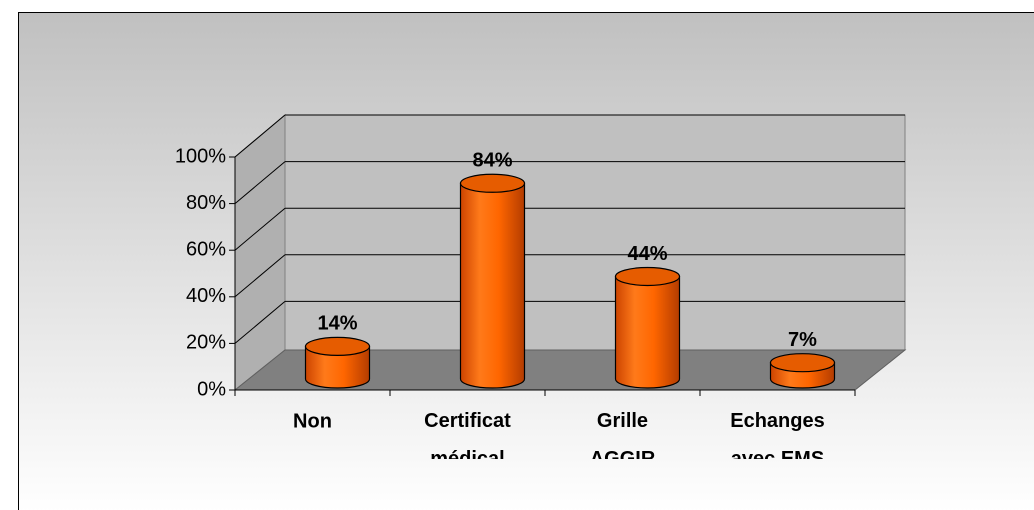 The height and width of the screenshot is (510, 1034). Describe the element at coordinates (802, 340) in the screenshot. I see `value-label: 7%` at that location.